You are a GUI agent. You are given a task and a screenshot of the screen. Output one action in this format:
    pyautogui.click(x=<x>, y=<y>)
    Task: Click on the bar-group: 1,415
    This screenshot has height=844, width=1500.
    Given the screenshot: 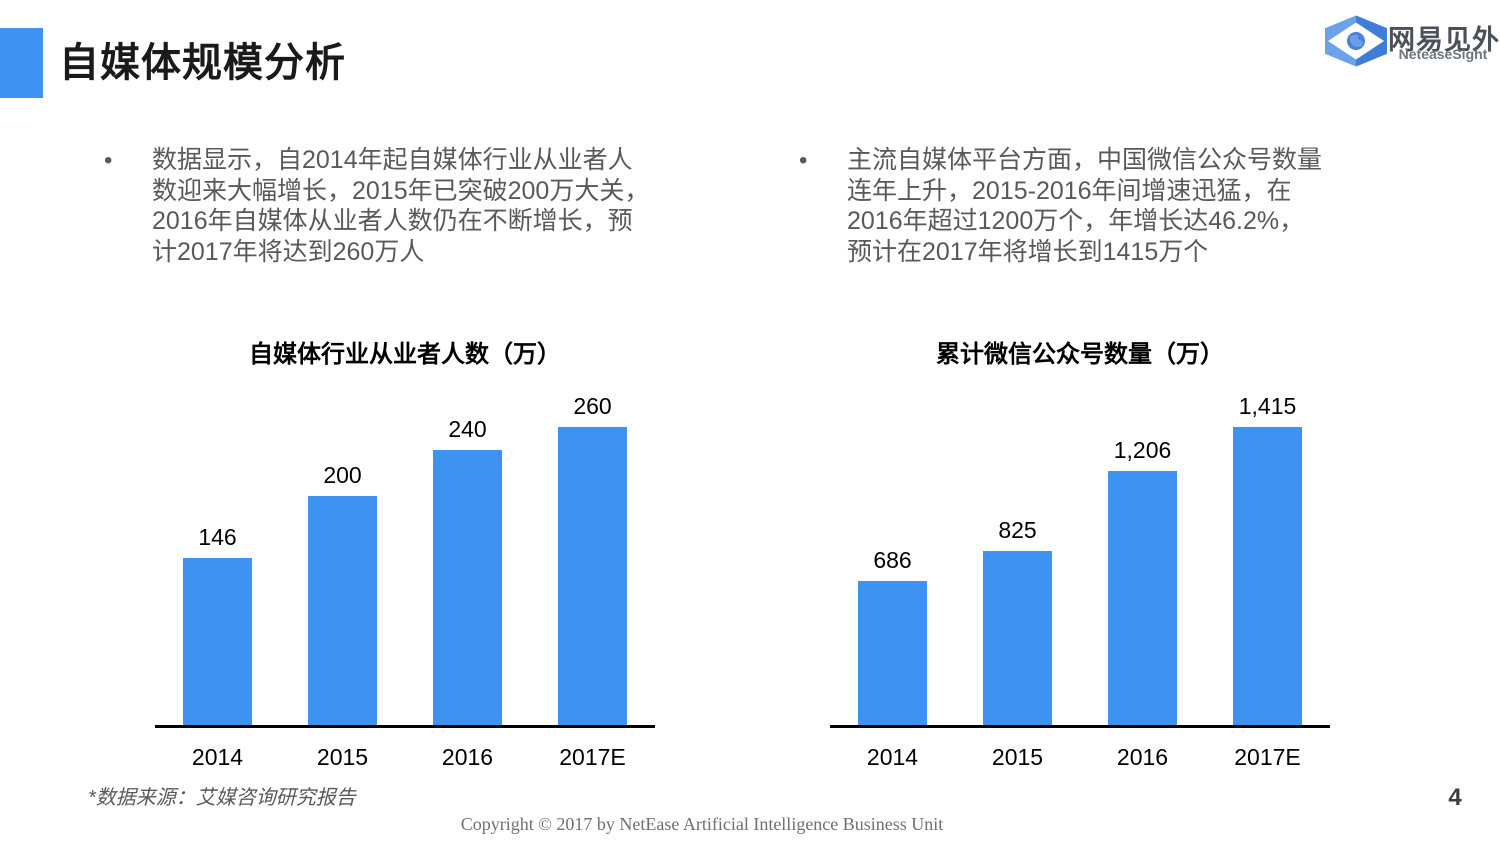 What is the action you would take?
    pyautogui.click(x=1267, y=559)
    